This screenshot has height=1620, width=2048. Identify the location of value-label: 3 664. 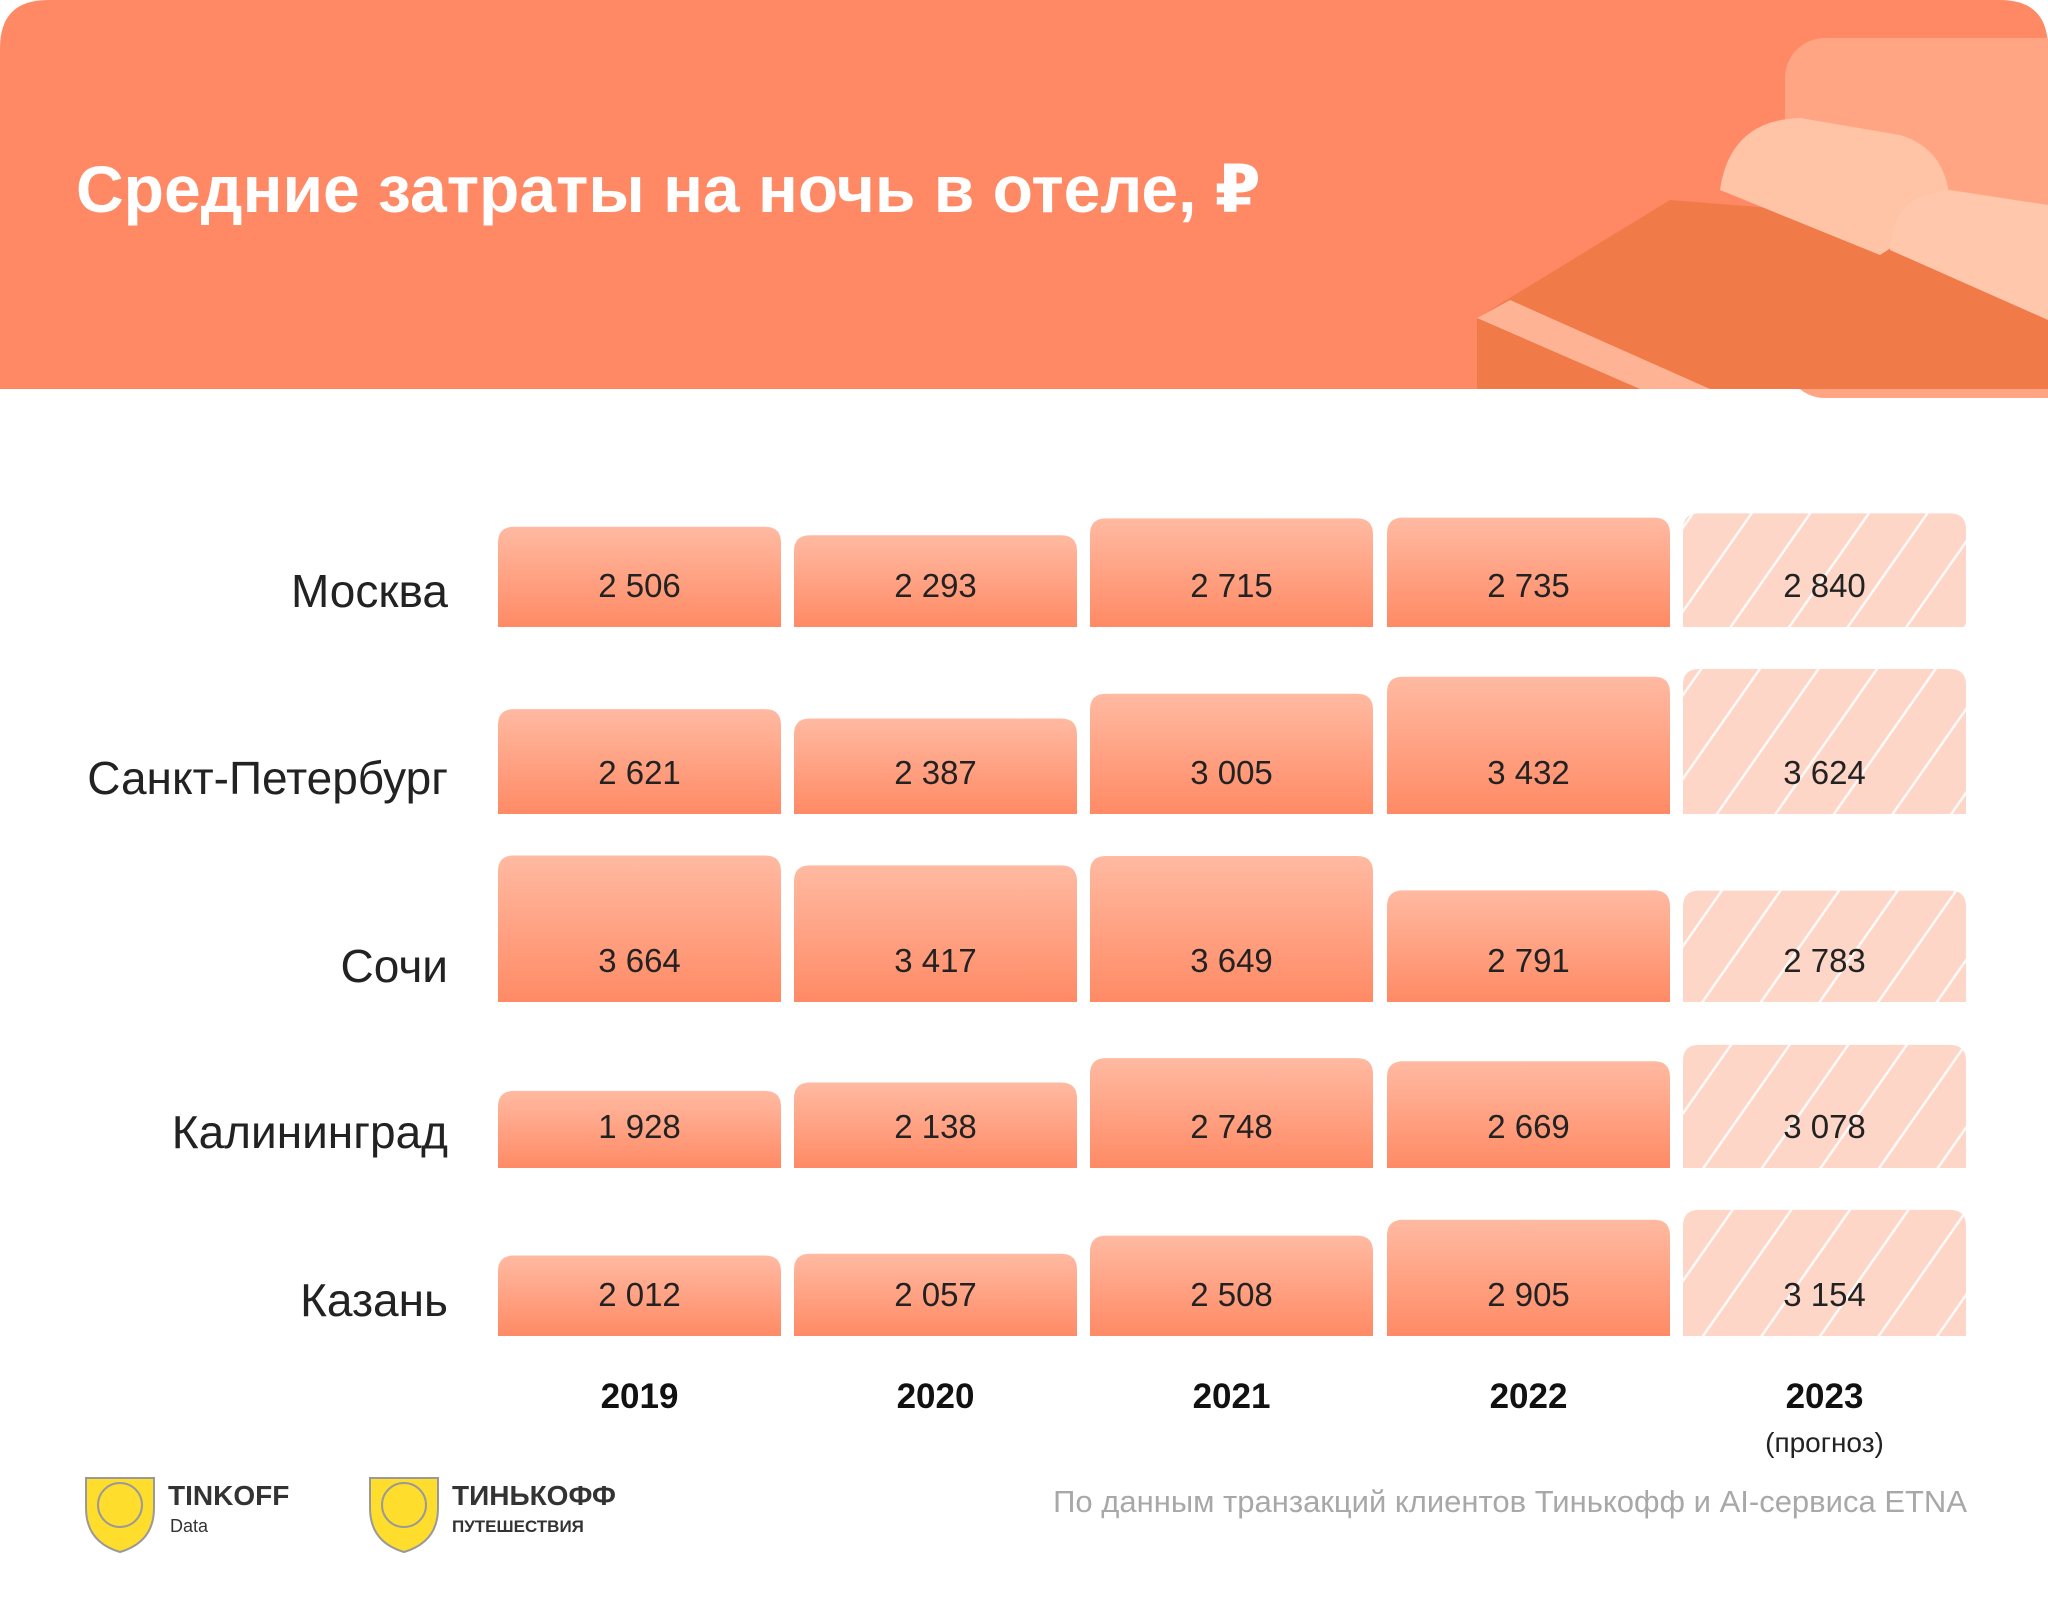
(639, 960).